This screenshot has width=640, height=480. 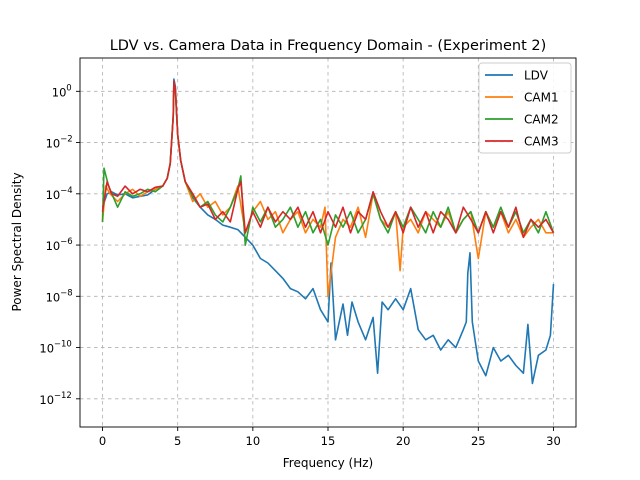 What do you see at coordinates (553, 441) in the screenshot?
I see `x-tick-label: 30` at bounding box center [553, 441].